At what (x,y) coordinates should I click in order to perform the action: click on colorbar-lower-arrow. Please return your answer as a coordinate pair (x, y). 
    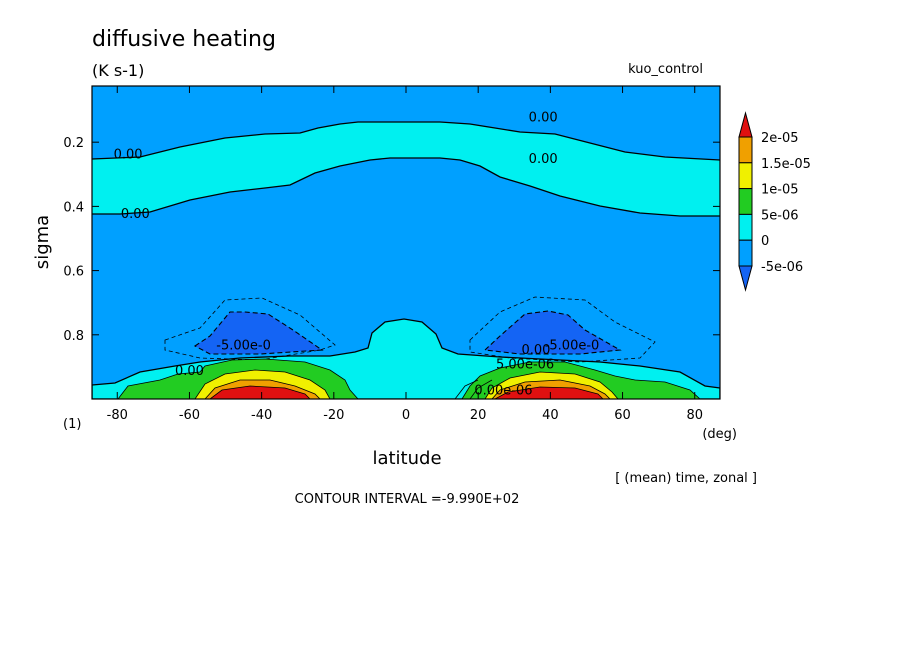
    Looking at the image, I should click on (745, 278).